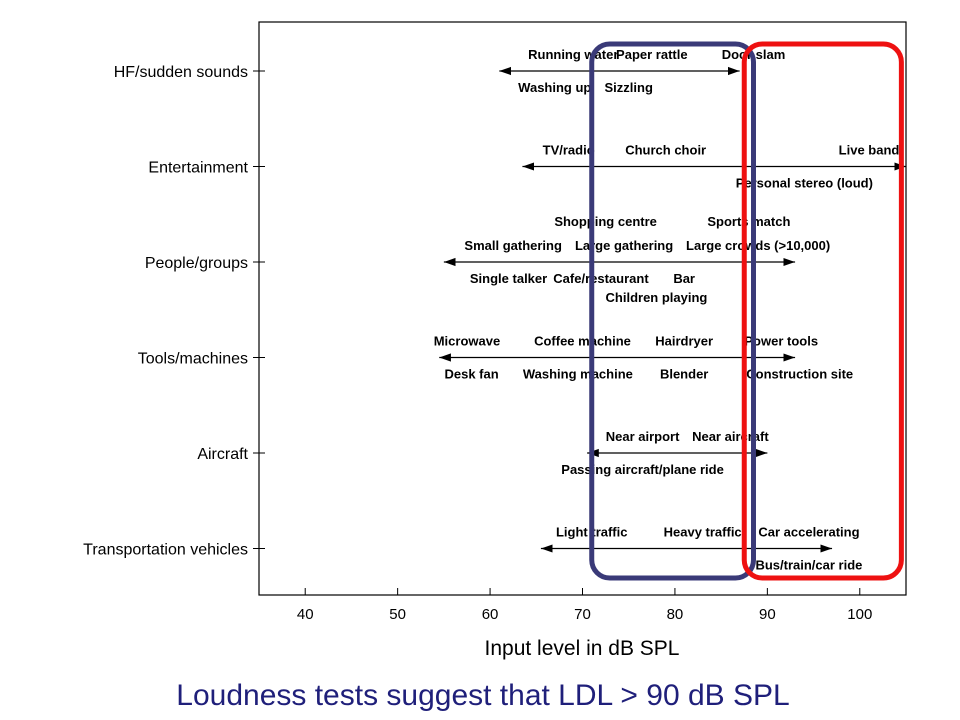 This screenshot has height=720, width=960. I want to click on category-label: HF/sudden sounds, so click(181, 72).